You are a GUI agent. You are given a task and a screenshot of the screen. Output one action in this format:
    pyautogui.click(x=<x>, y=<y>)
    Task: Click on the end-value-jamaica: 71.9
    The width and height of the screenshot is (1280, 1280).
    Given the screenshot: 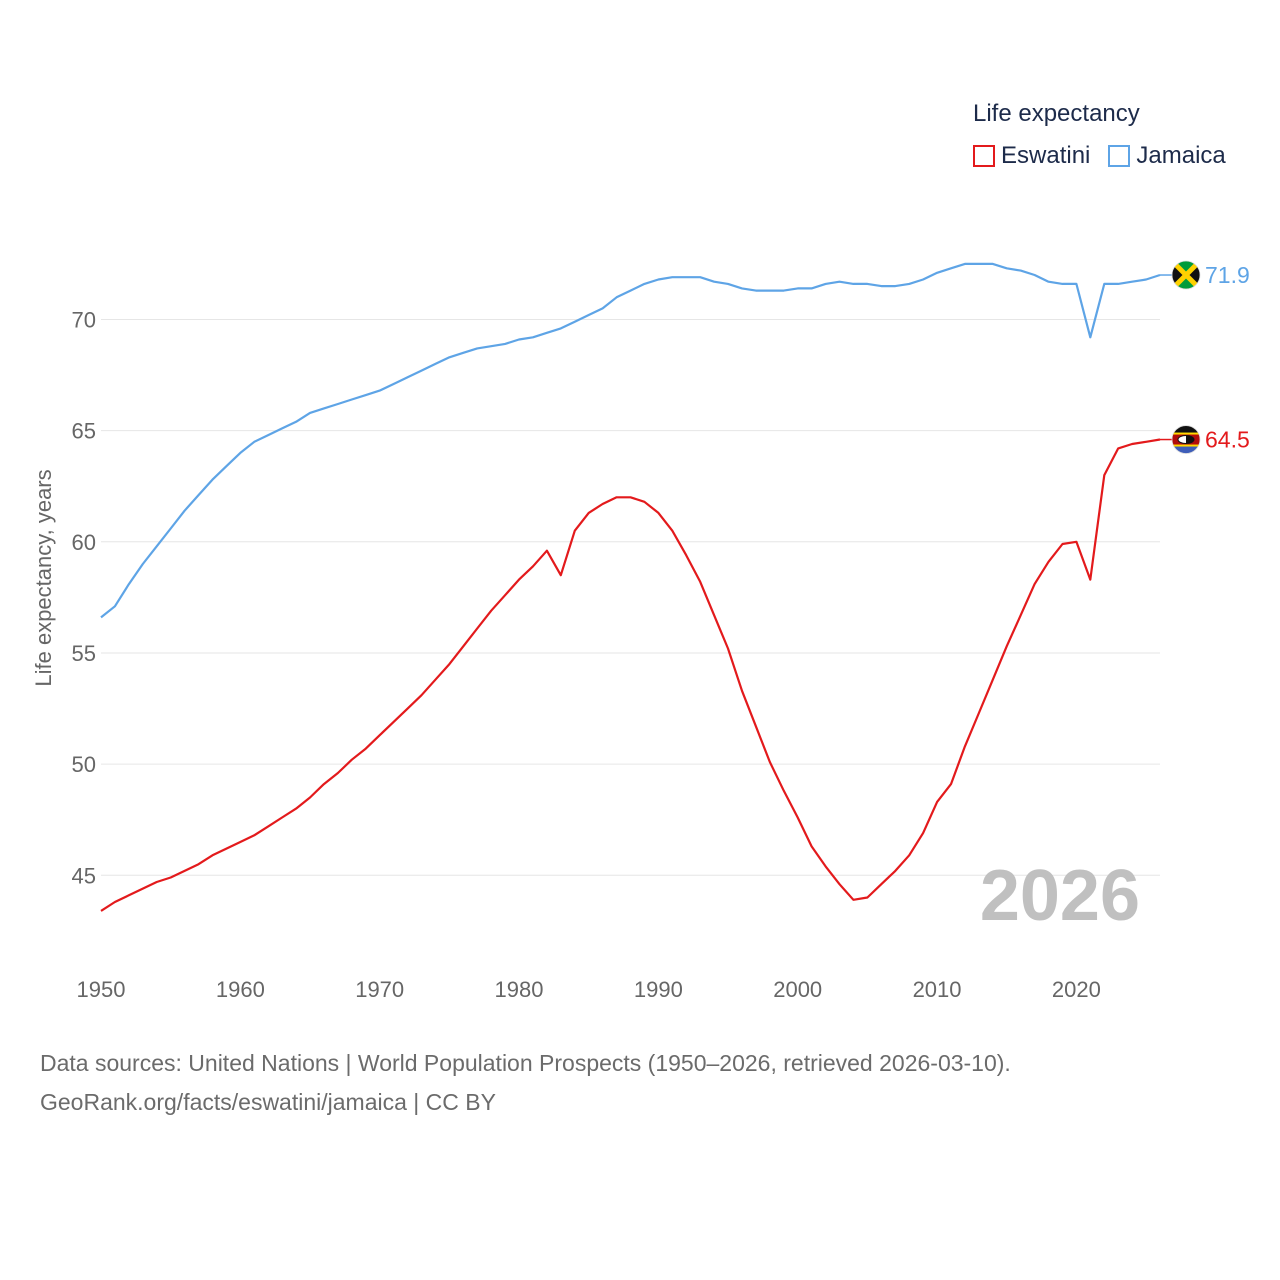 What is the action you would take?
    pyautogui.click(x=1227, y=275)
    